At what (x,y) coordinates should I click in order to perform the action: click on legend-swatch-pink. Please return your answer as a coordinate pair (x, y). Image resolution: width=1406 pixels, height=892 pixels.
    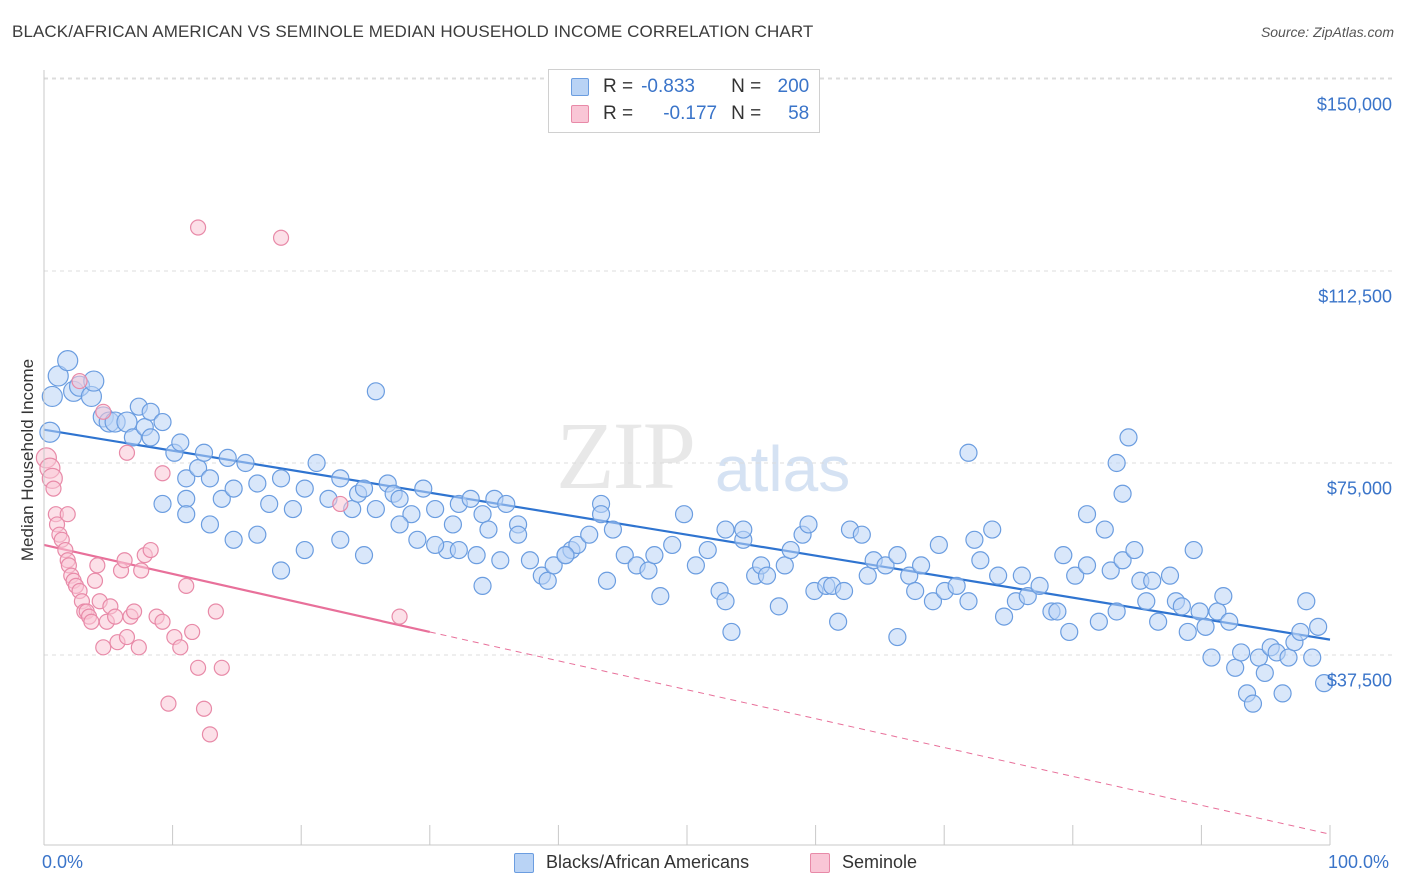
    Looking at the image, I should click on (820, 862).